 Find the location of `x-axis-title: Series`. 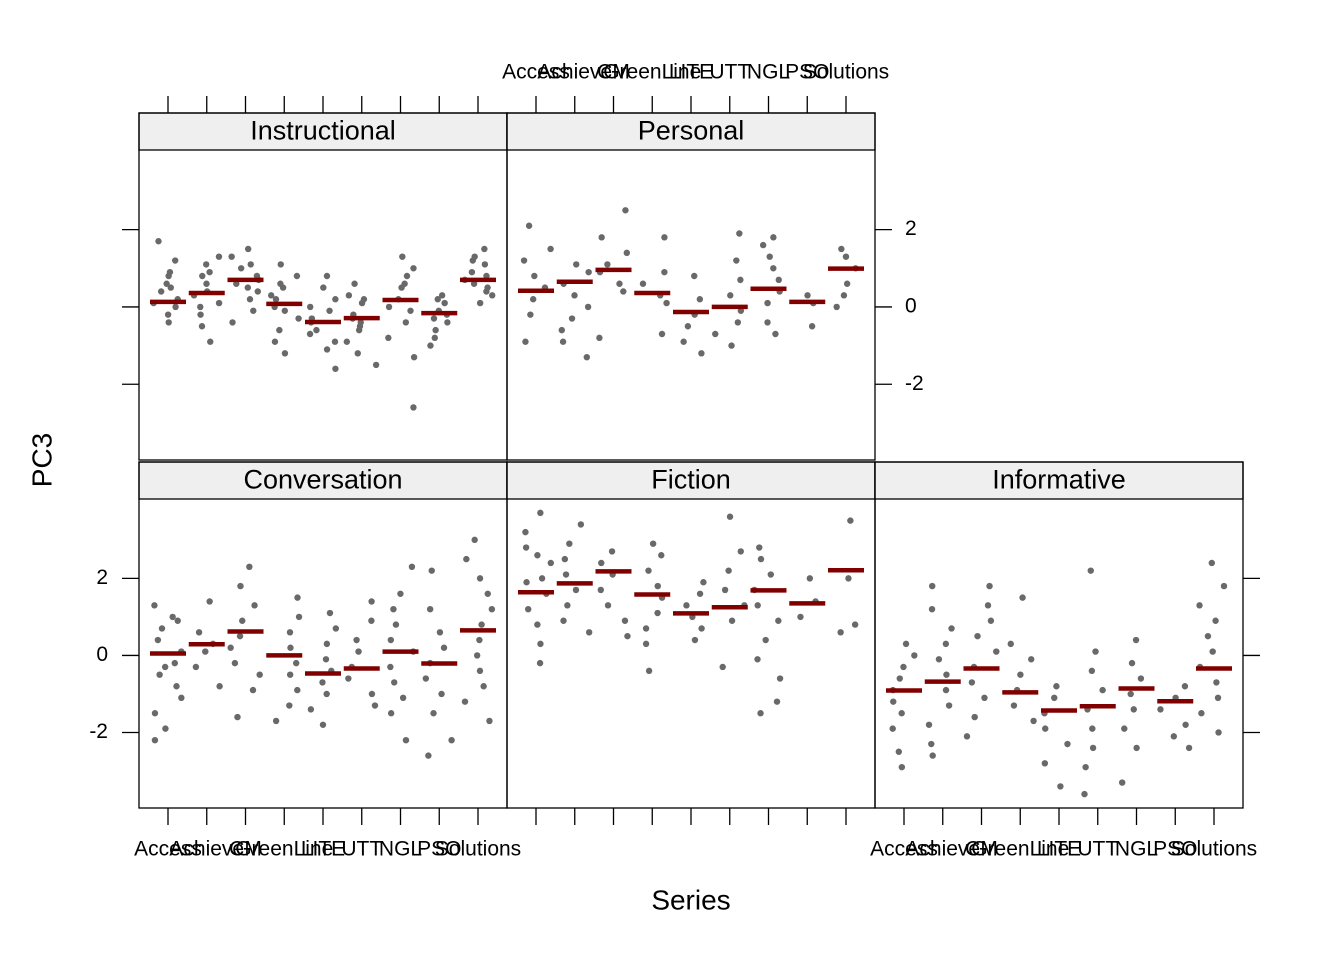

x-axis-title: Series is located at coordinates (690, 899).